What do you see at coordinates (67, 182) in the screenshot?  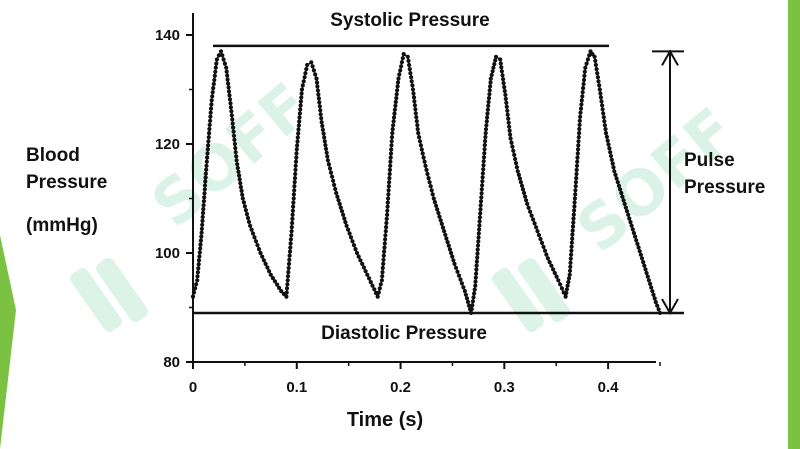 I see `y-axis-label-line2: Pressure` at bounding box center [67, 182].